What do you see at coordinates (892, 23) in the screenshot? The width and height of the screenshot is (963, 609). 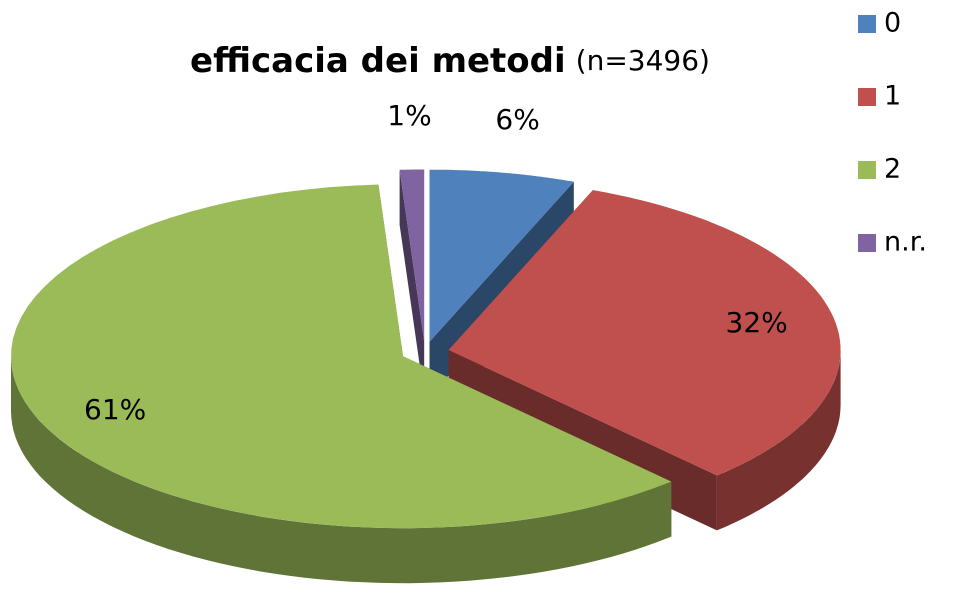 I see `legend-label: 0` at bounding box center [892, 23].